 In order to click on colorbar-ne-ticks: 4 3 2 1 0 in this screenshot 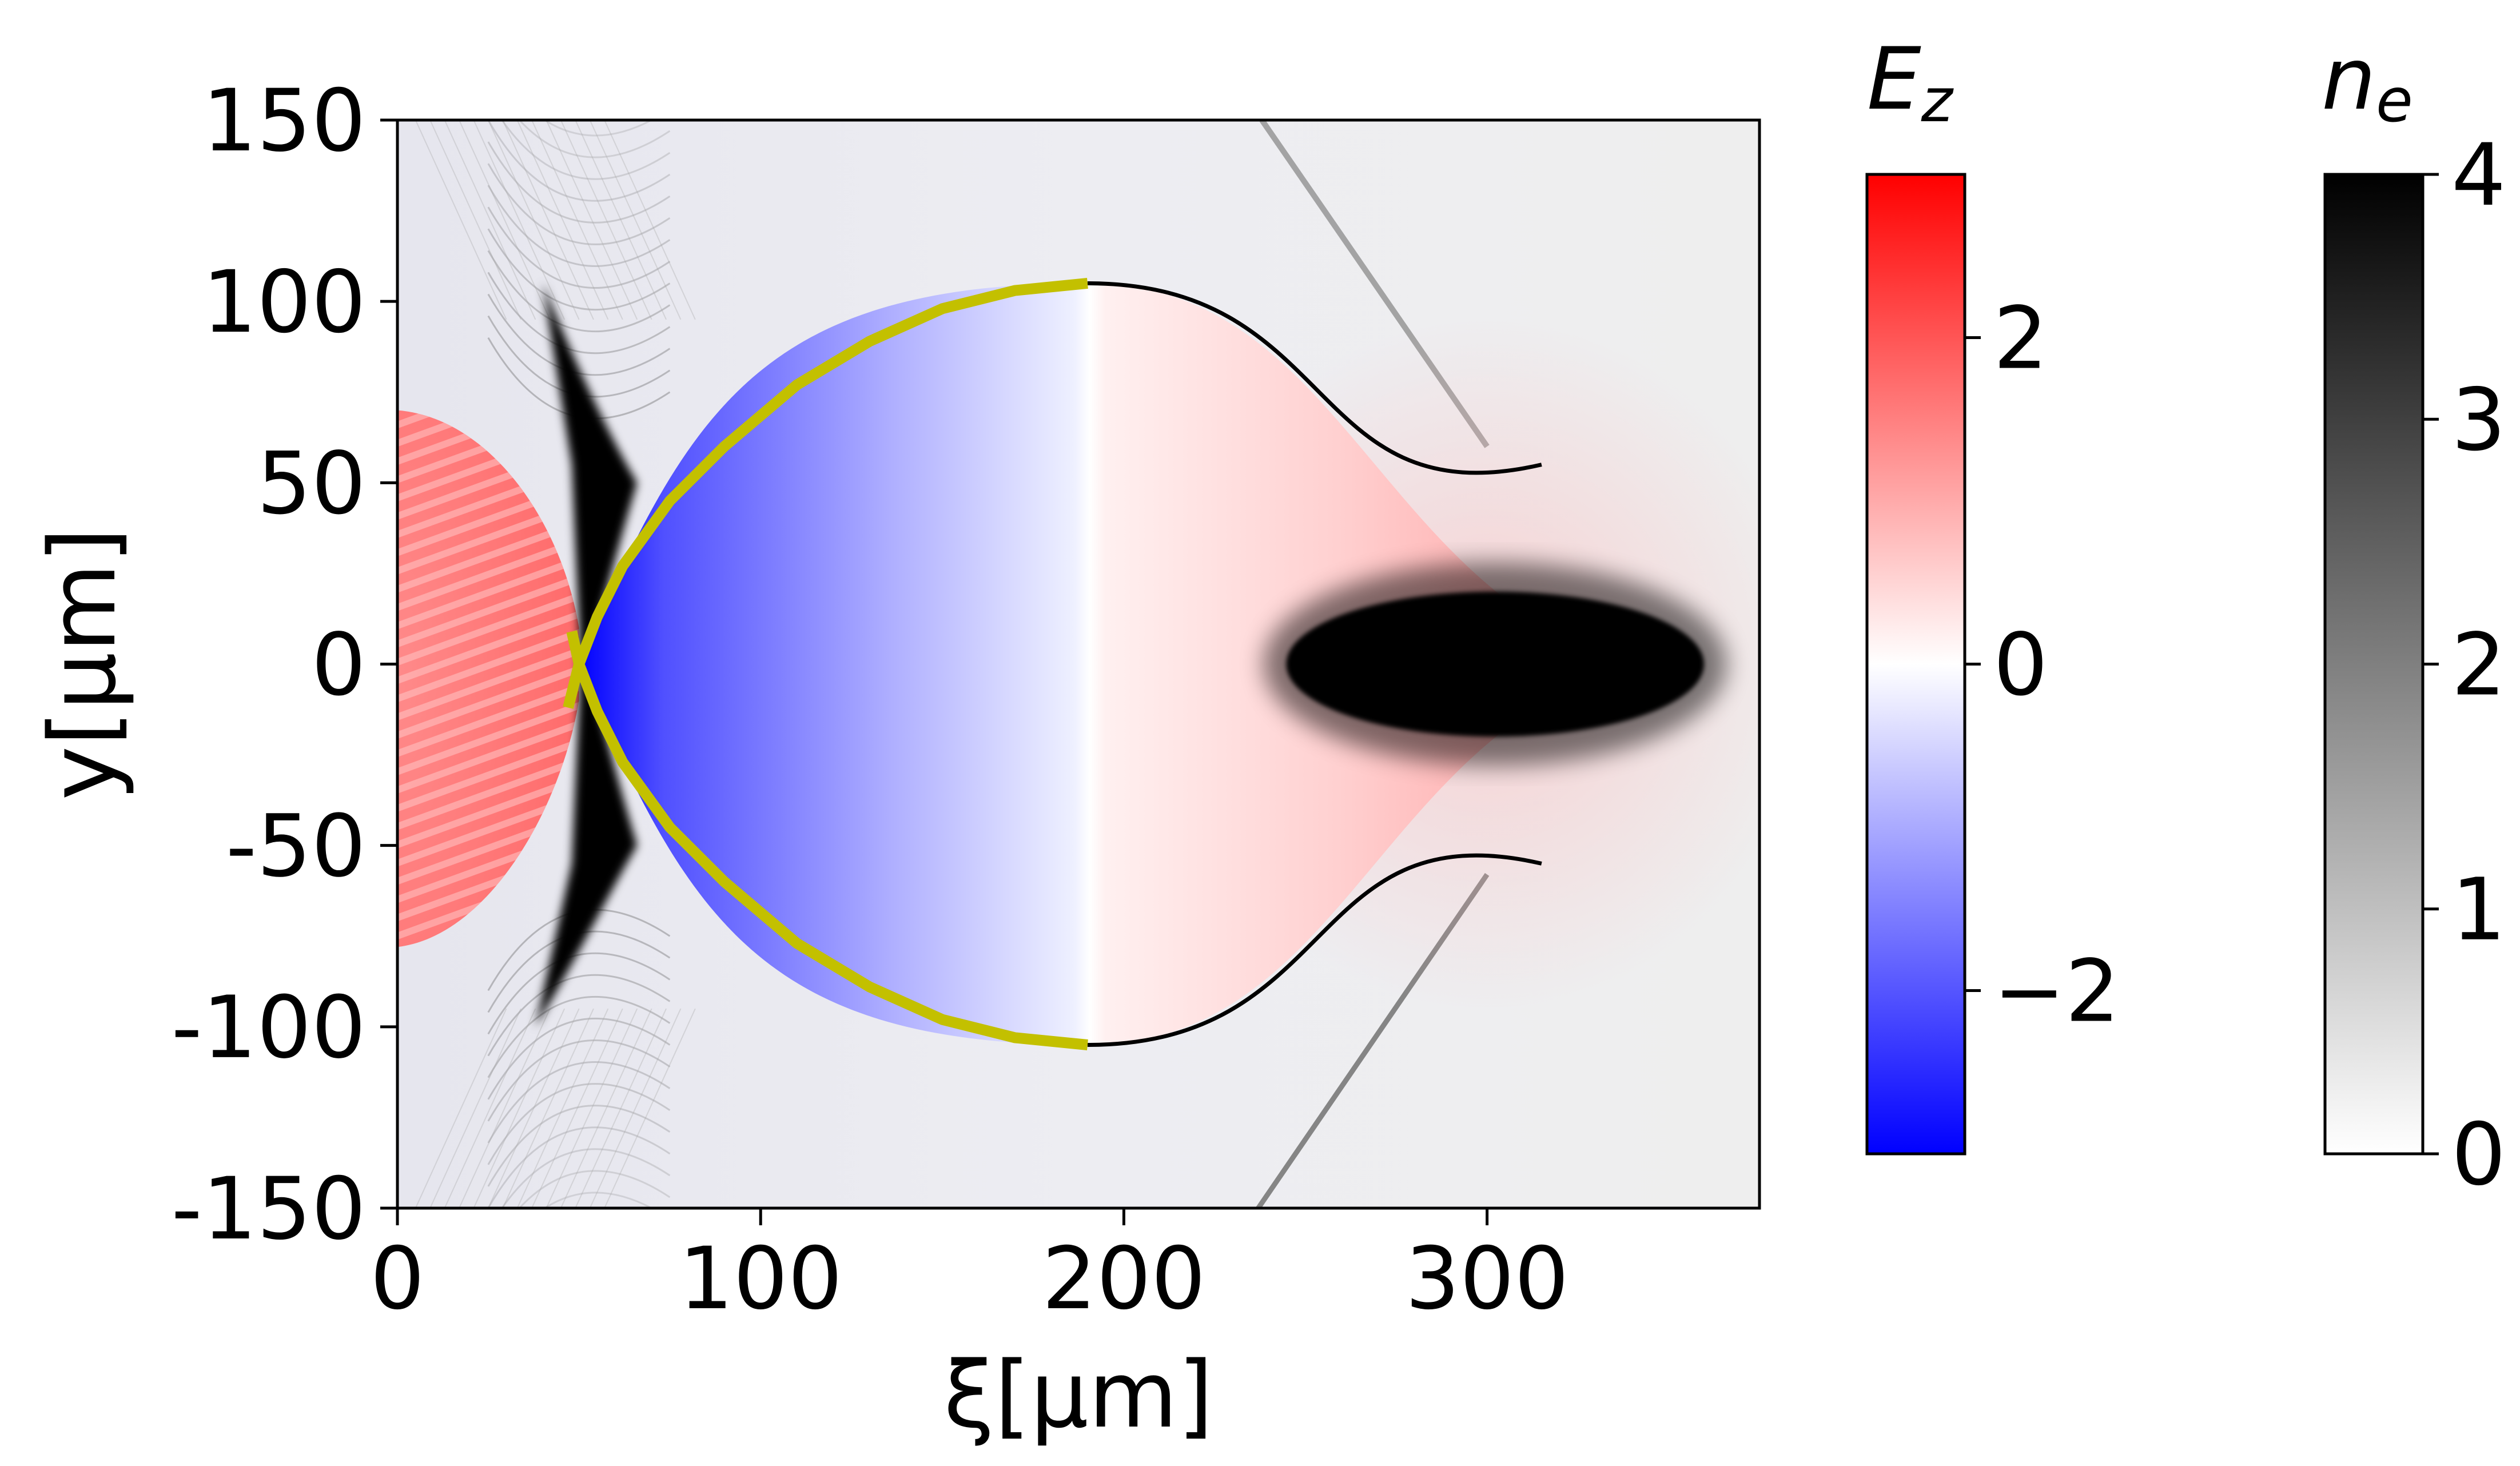, I will do `click(2464, 665)`.